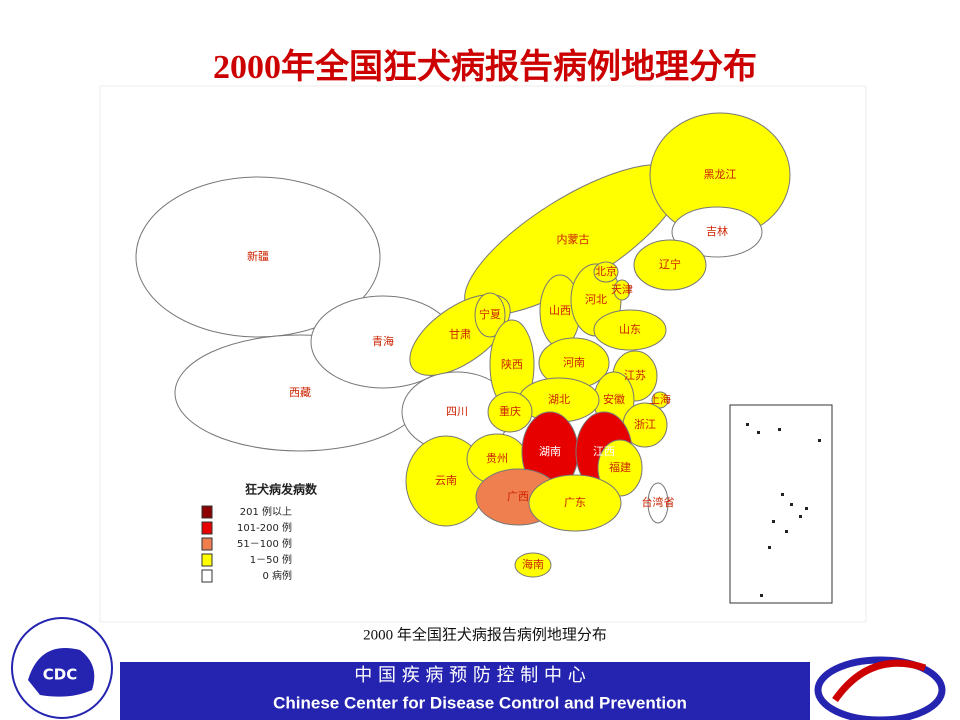 The height and width of the screenshot is (720, 960). I want to click on legend-label: 0 病例, so click(277, 575).